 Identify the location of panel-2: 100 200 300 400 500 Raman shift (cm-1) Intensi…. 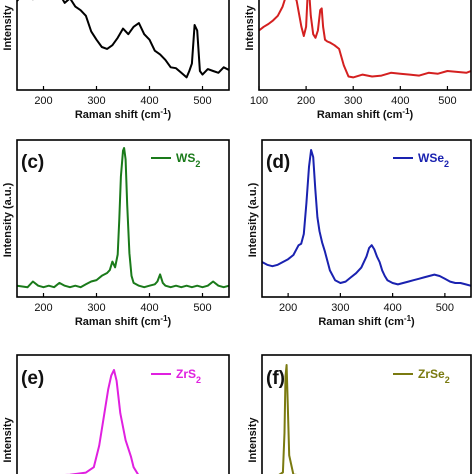
(358, 61).